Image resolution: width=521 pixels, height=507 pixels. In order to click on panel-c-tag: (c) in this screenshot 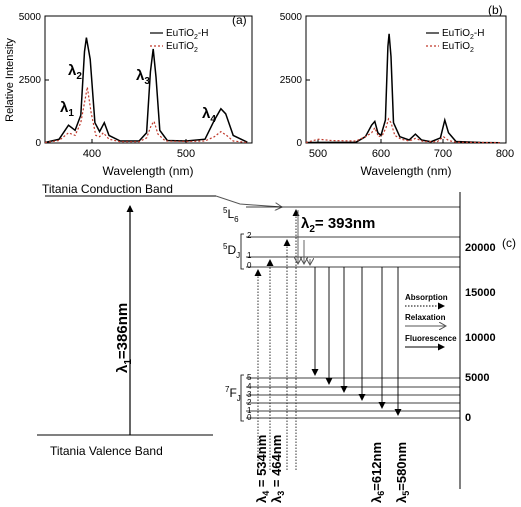, I will do `click(509, 243)`.